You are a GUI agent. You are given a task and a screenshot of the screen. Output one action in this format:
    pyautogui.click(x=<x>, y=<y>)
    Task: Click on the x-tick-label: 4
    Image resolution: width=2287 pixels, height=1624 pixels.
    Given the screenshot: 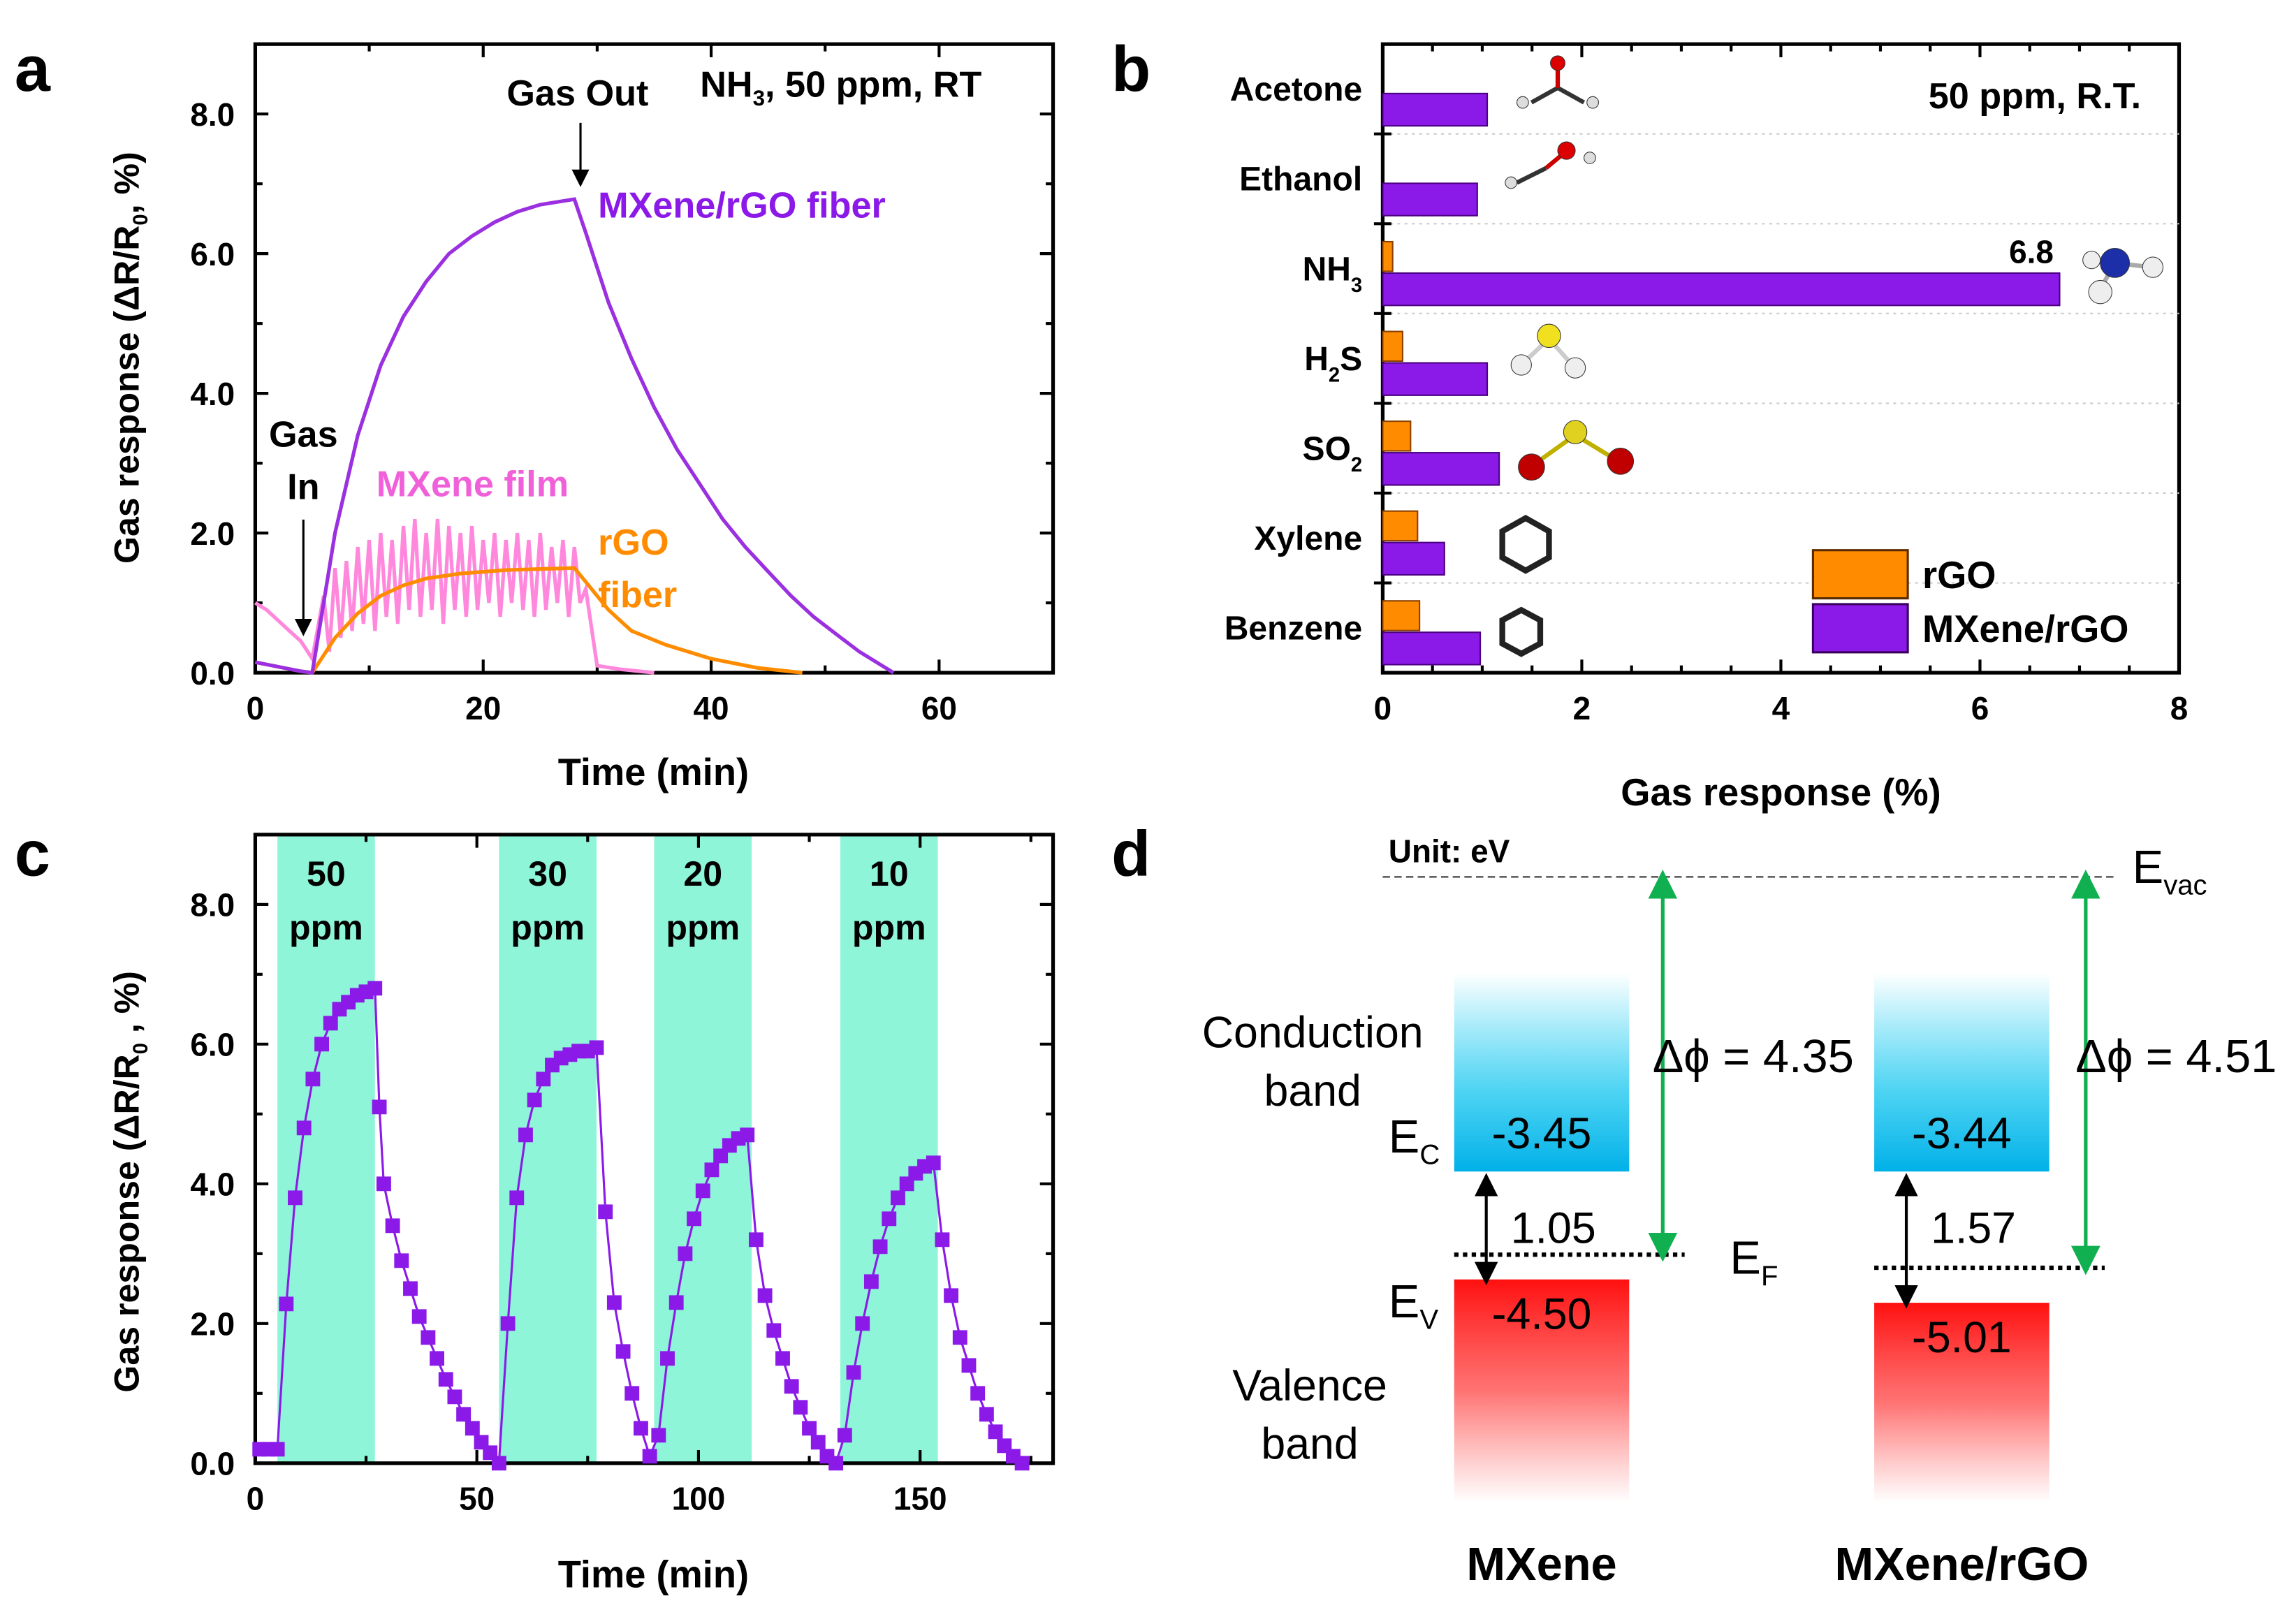 What is the action you would take?
    pyautogui.click(x=1781, y=708)
    